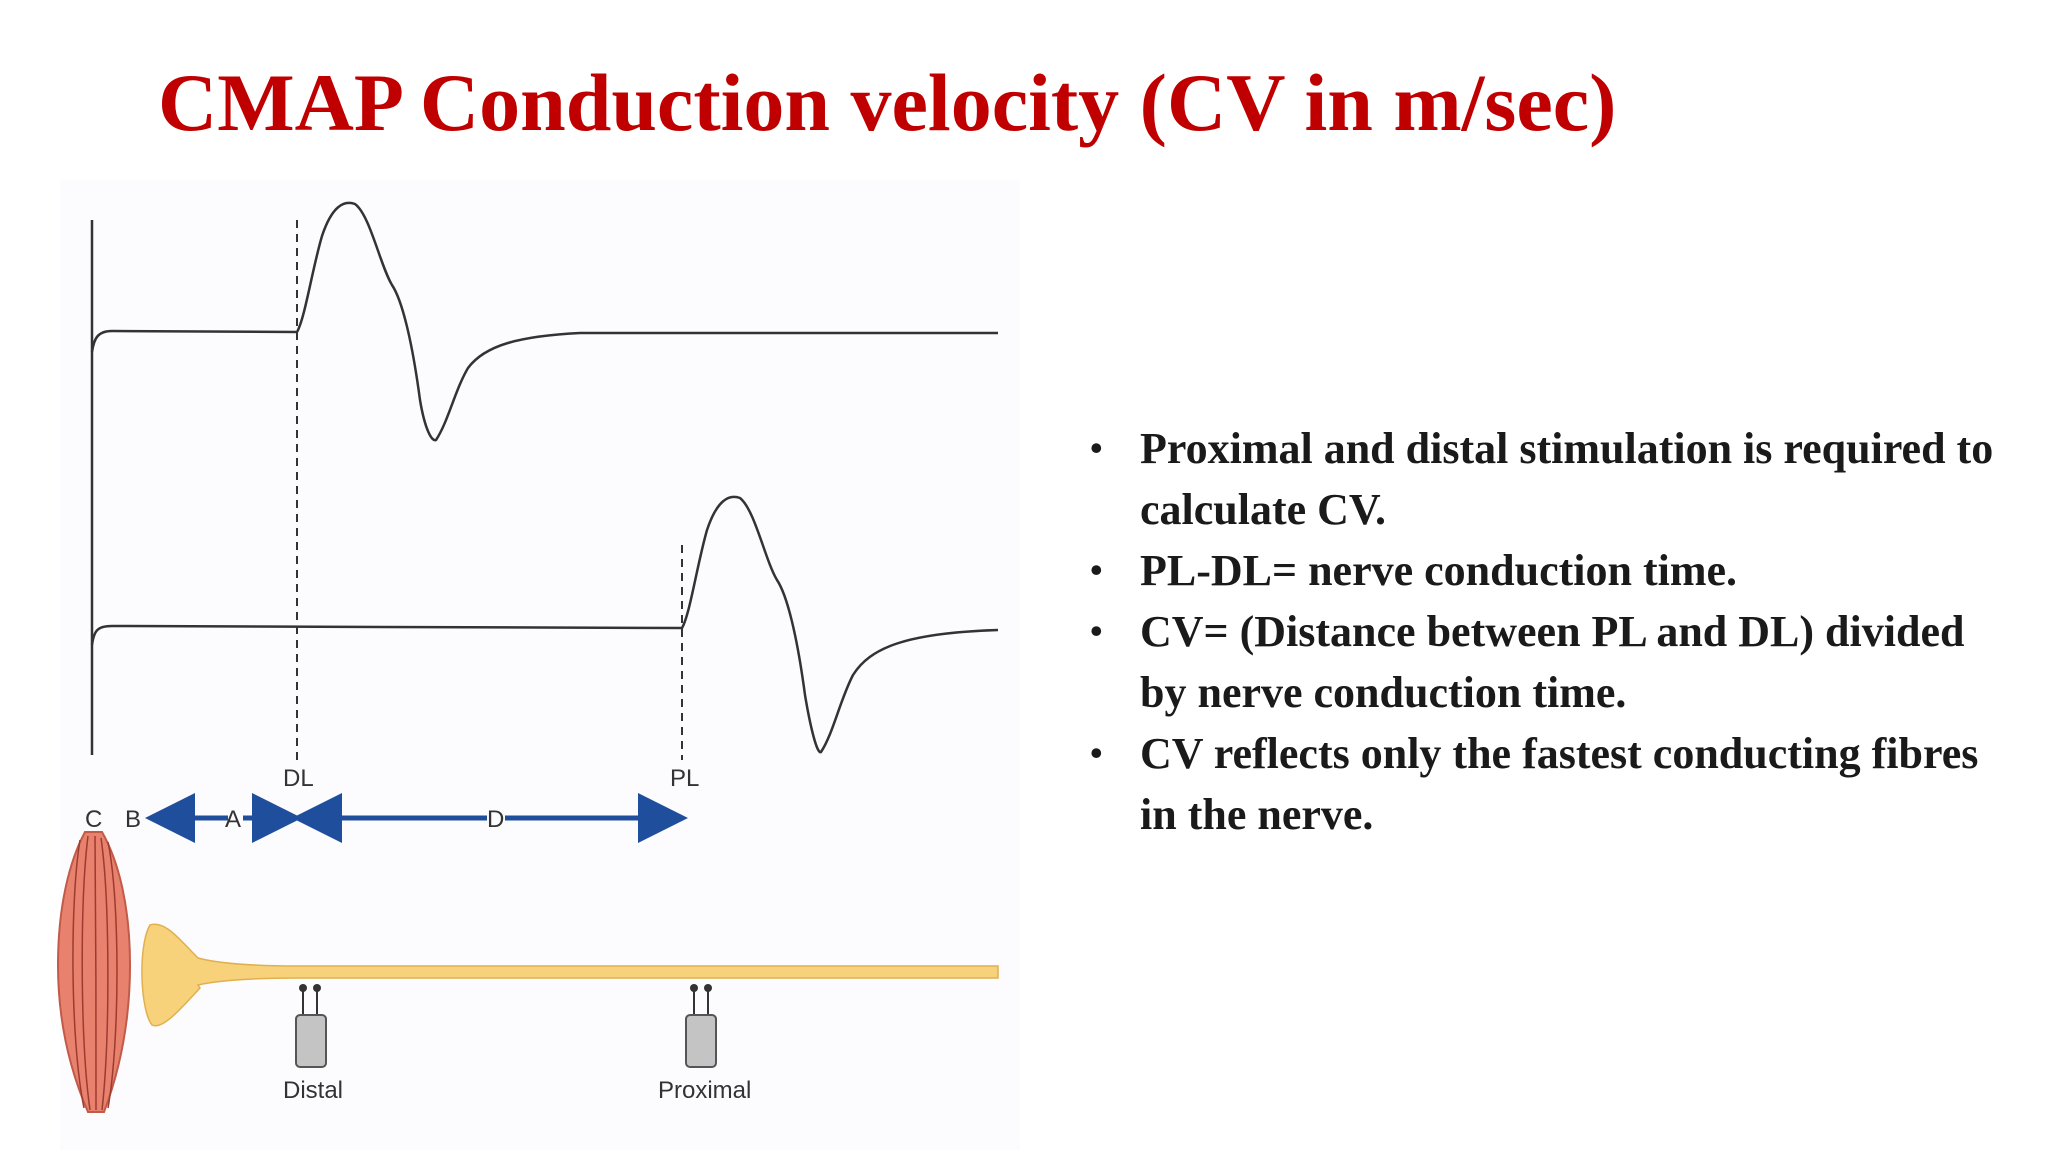  I want to click on distal-cmap-trace, so click(544, 321).